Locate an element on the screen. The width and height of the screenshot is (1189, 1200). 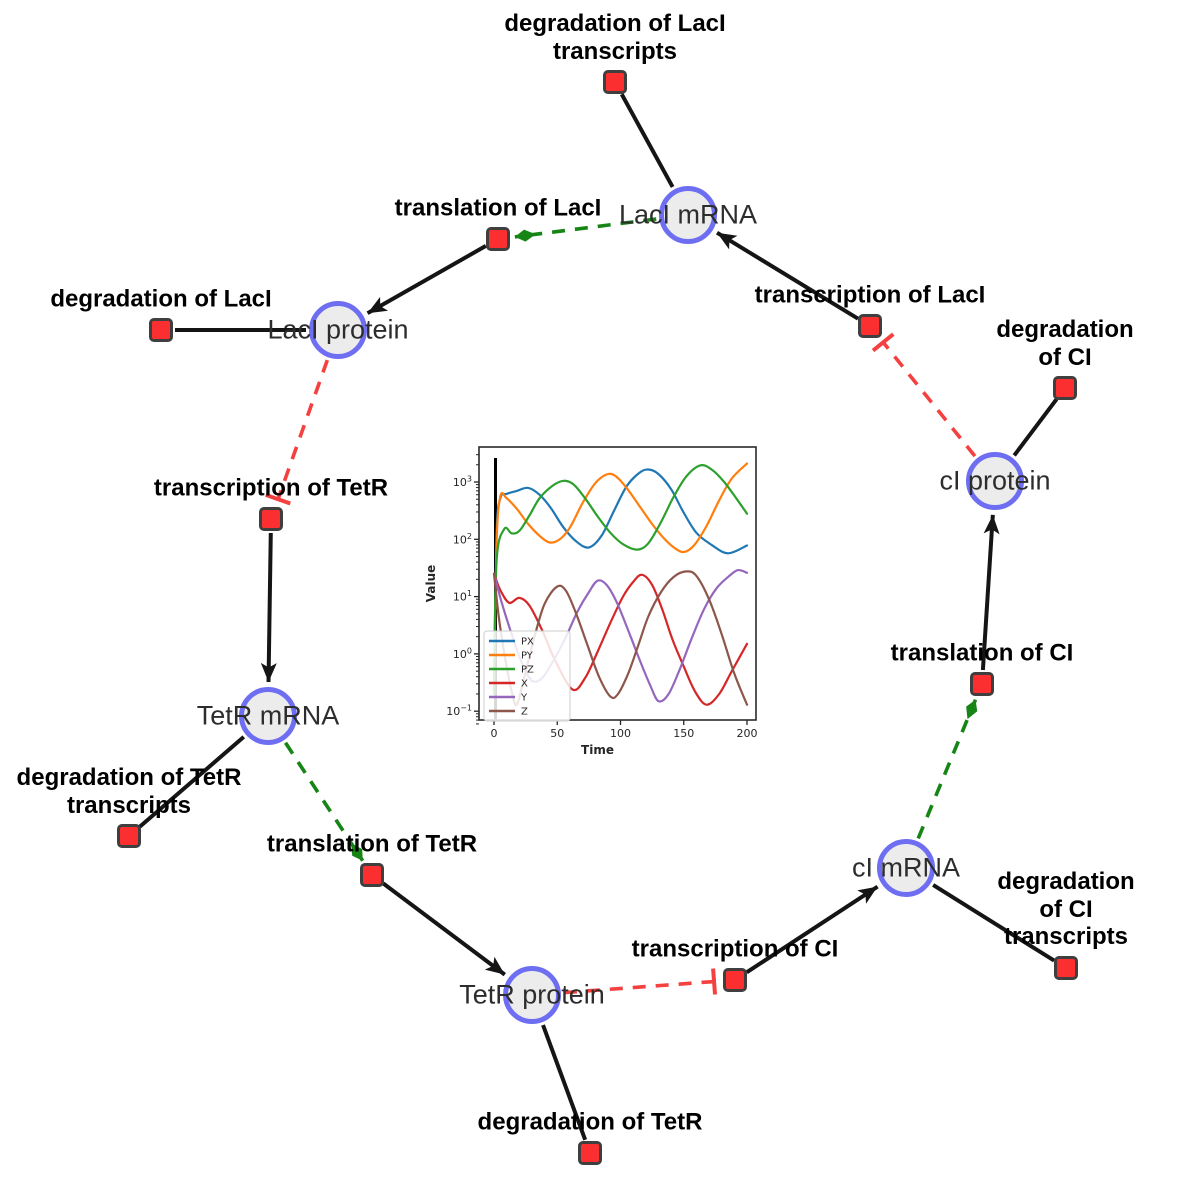
edge-reactant-cI_protein-deg_CI is located at coordinates (1035, 427).